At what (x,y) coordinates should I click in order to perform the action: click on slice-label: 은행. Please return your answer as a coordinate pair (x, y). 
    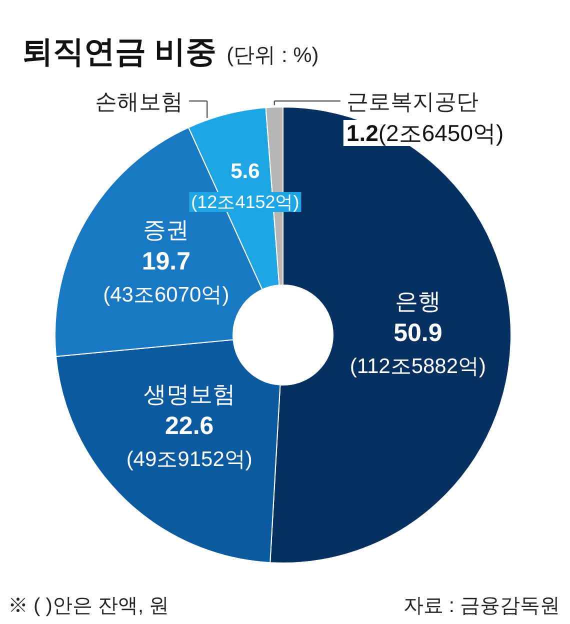
    Looking at the image, I should click on (417, 301).